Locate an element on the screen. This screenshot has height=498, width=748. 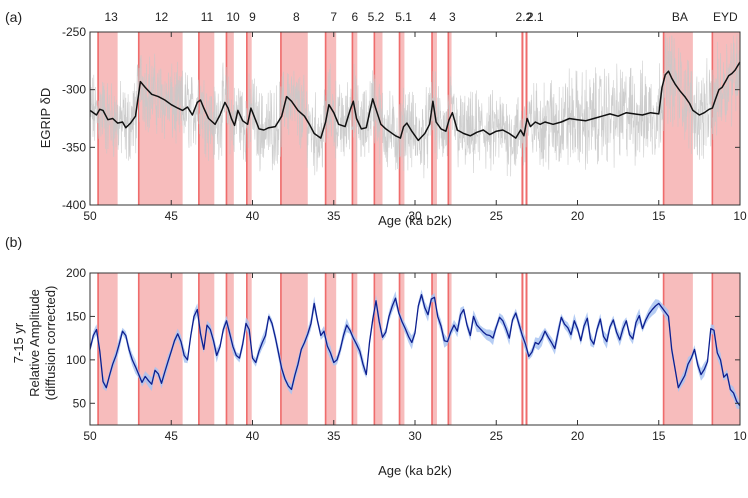
panel-b-ylabel-line-1: 7-15 yr is located at coordinates (18, 342).